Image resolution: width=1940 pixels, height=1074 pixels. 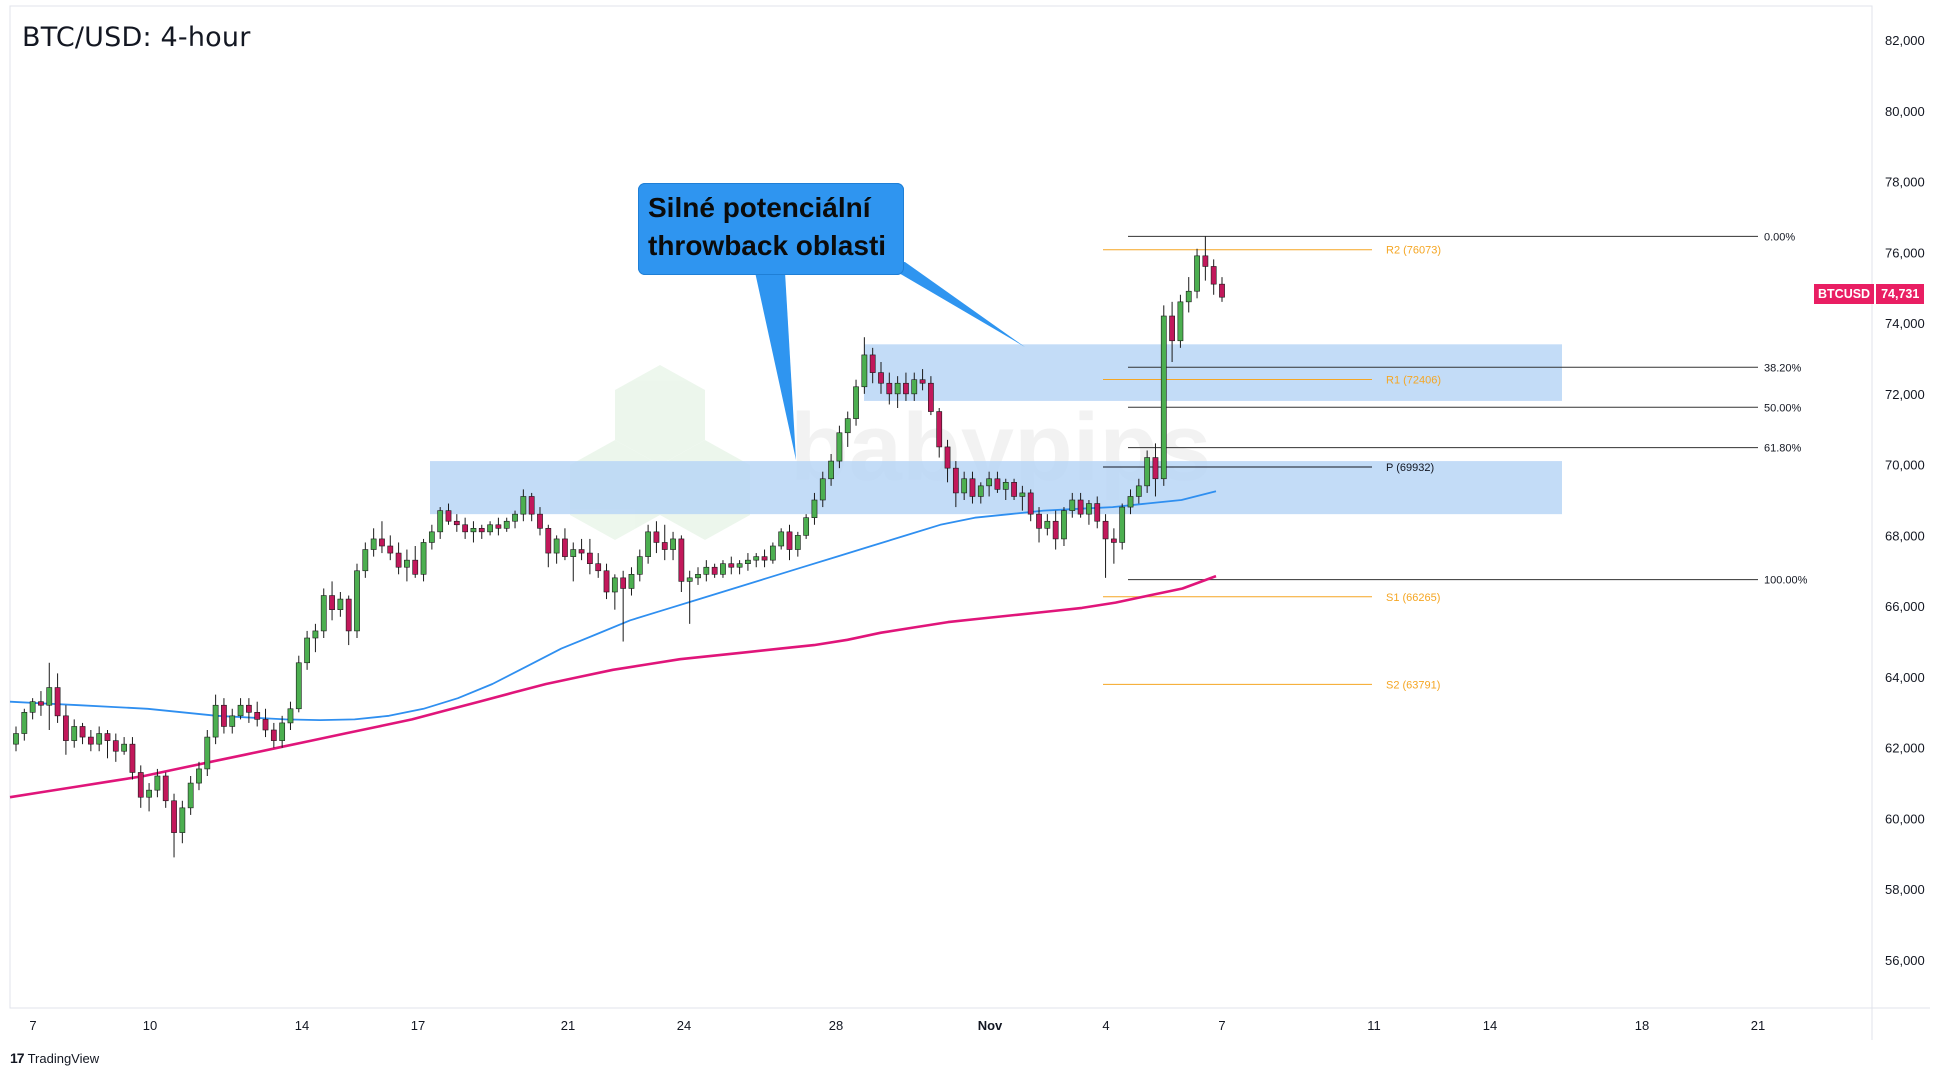 What do you see at coordinates (1413, 685) in the screenshot?
I see `pivot-label: S2 (63791)` at bounding box center [1413, 685].